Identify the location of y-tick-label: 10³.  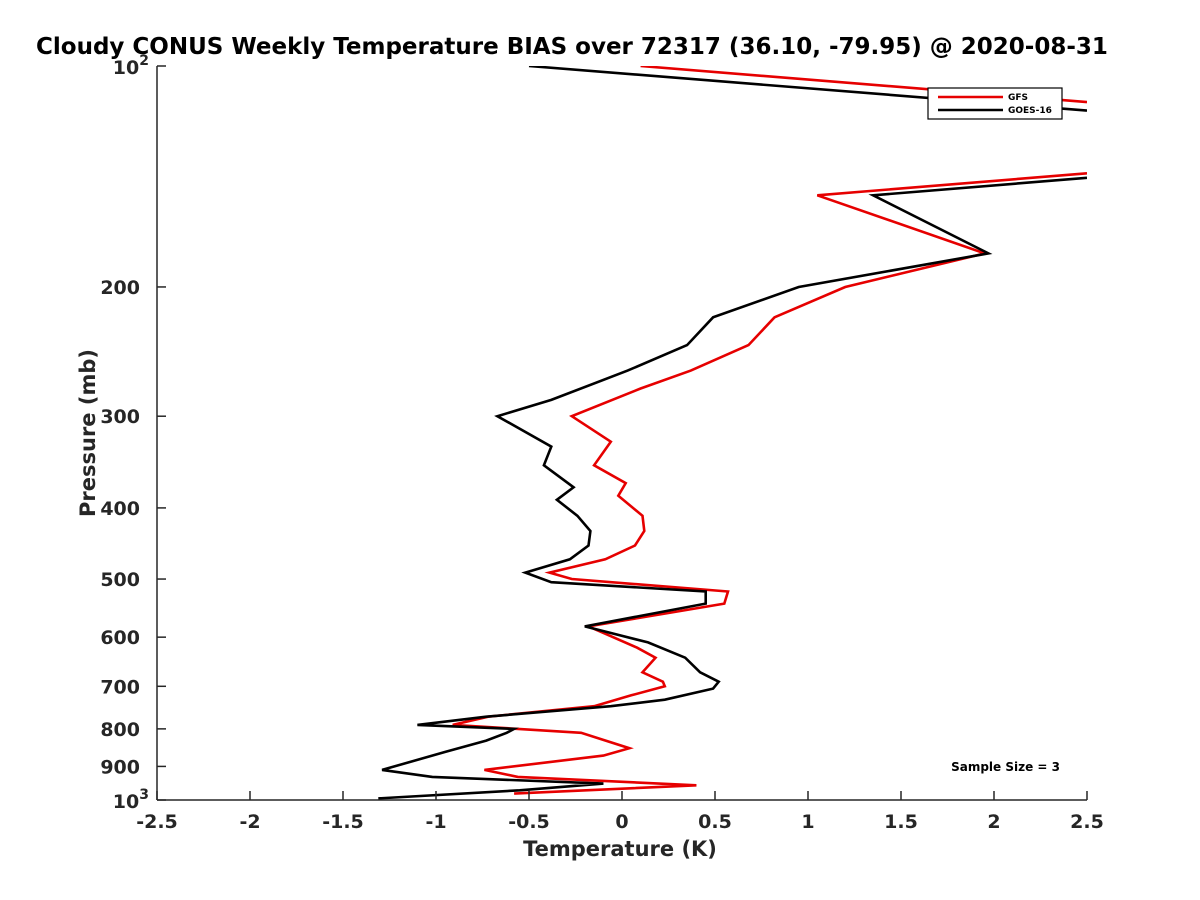
(131, 800).